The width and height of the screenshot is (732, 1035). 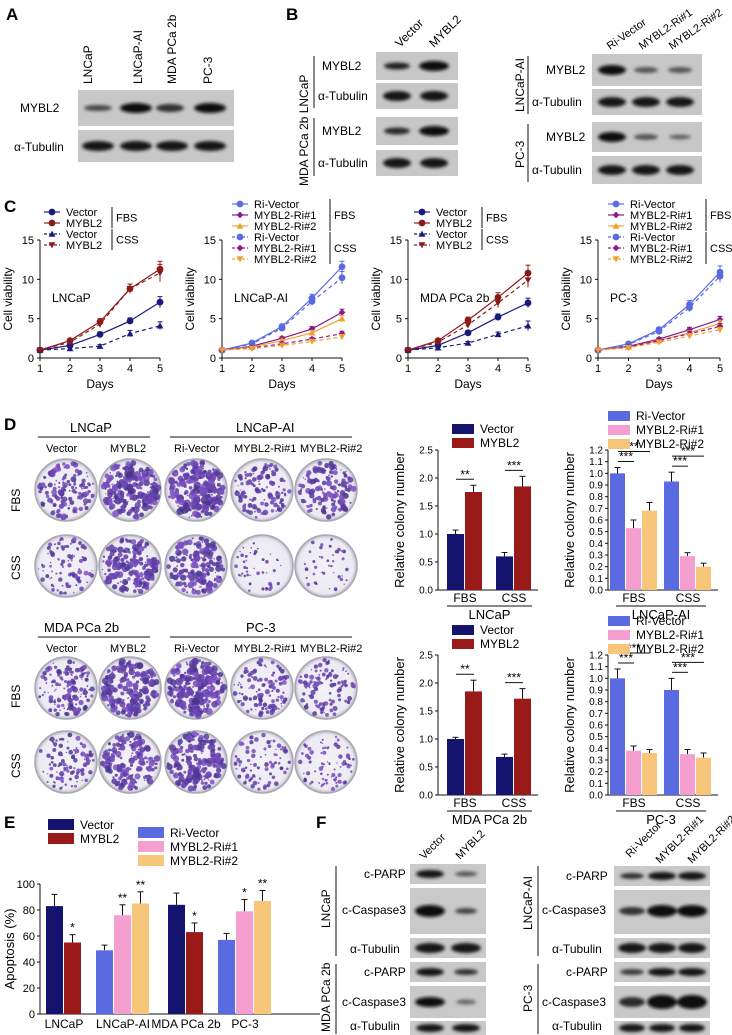 I want to click on y-tick-label: 0.4, so click(x=596, y=544).